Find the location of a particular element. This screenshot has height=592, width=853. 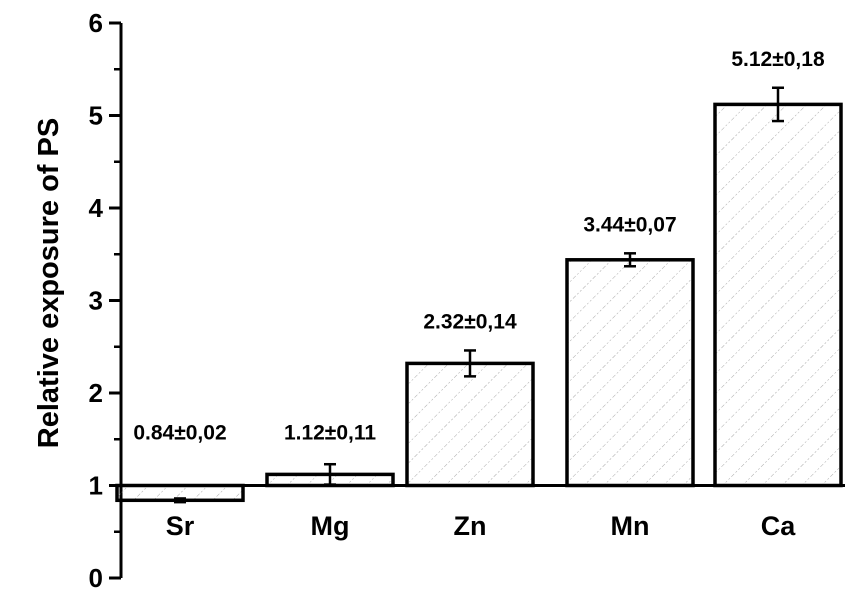

category-labels-group: Sr Mg Zn Mn Ca is located at coordinates (481, 526).